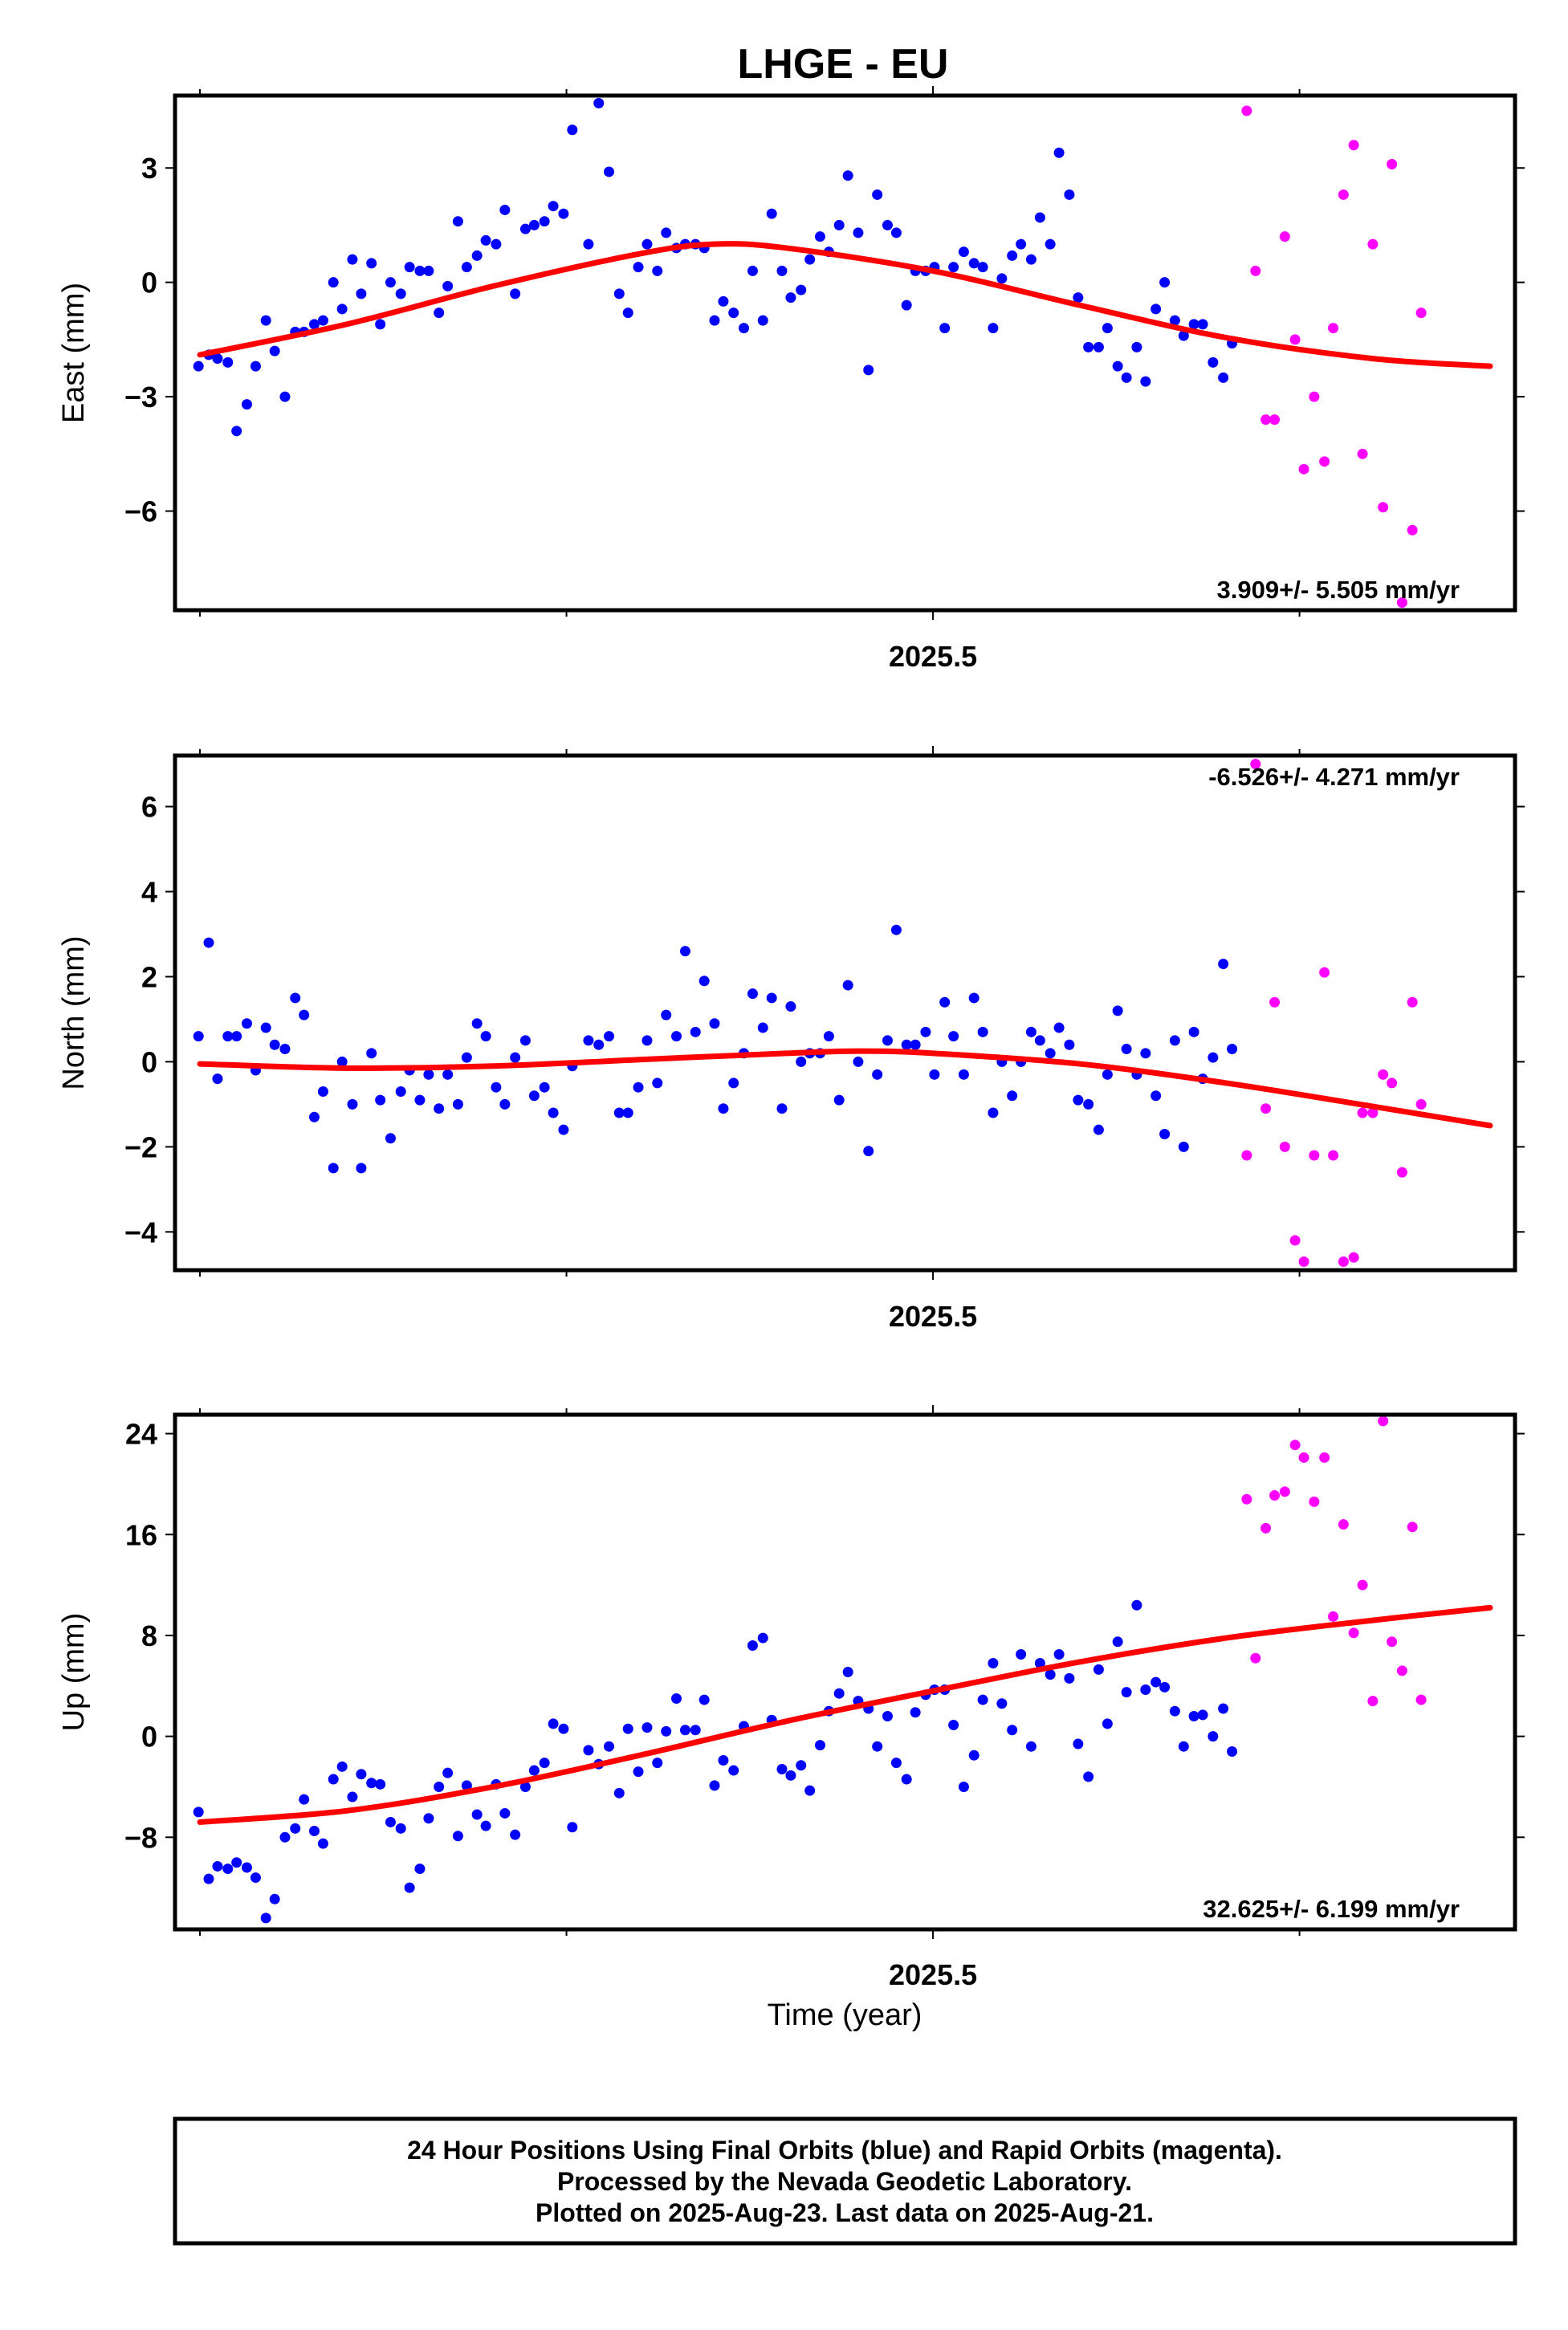  What do you see at coordinates (149, 1737) in the screenshot?
I see `y-tick-label: 0` at bounding box center [149, 1737].